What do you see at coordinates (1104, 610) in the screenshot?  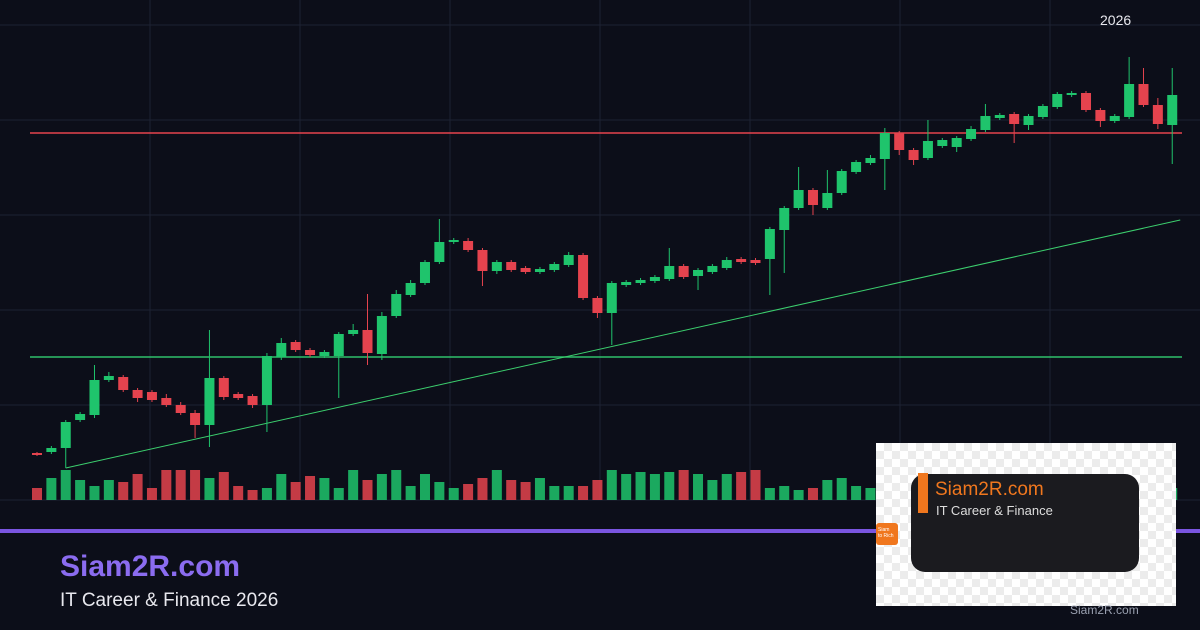 I see `caption: Siam2R.com` at bounding box center [1104, 610].